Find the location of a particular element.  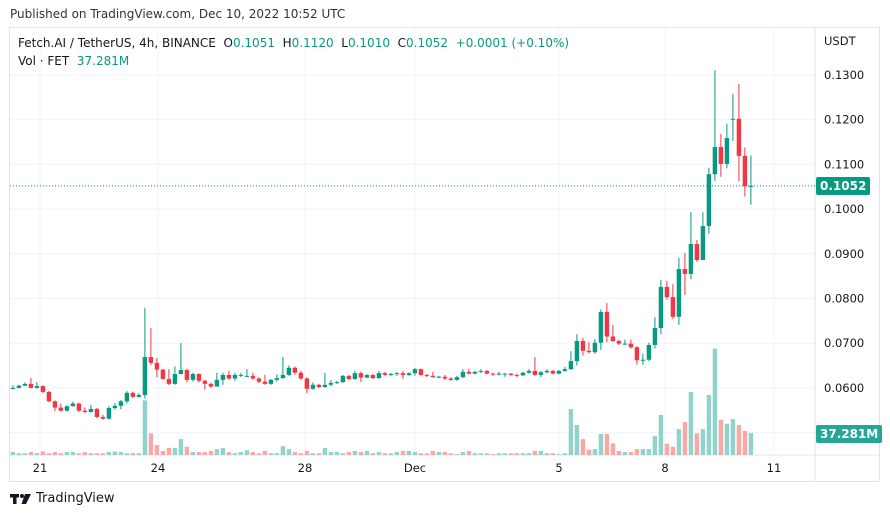

volume-label: Vol · FET is located at coordinates (44, 61).